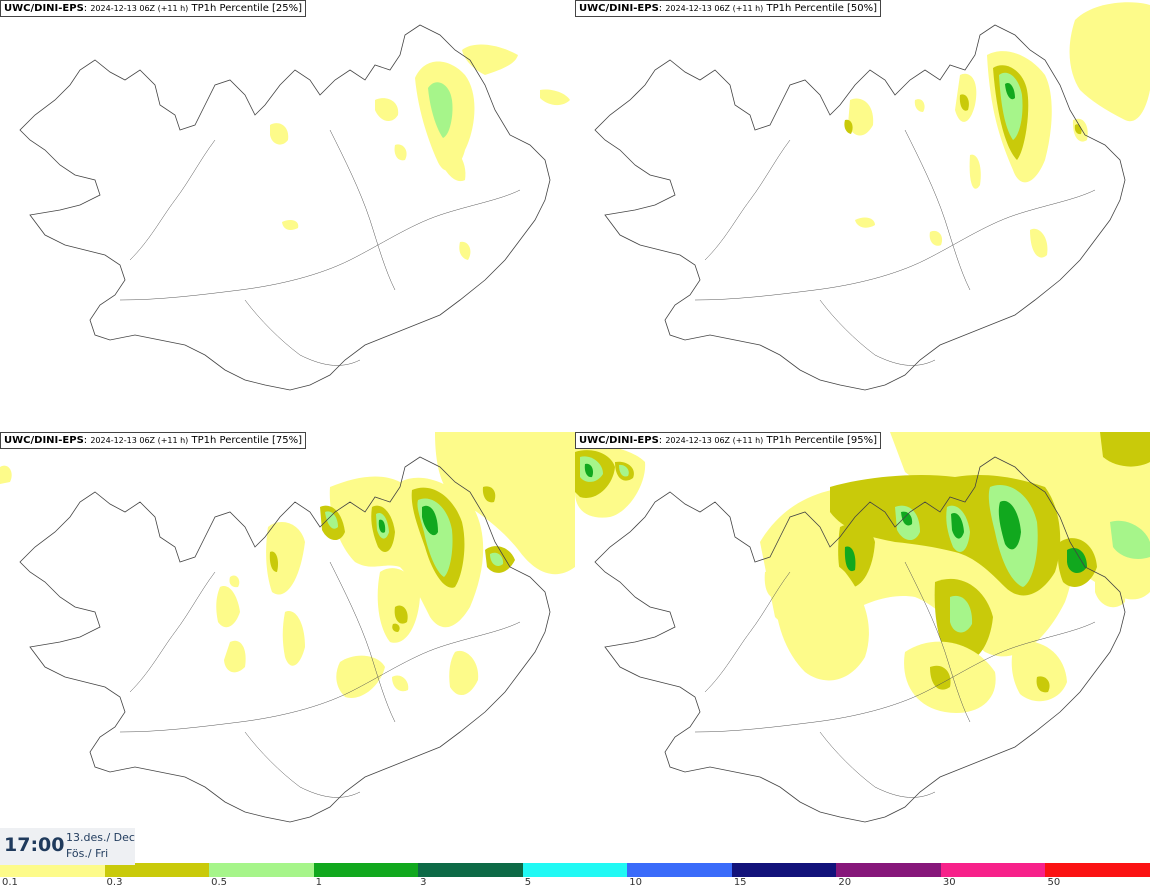  Describe the element at coordinates (845, 882) in the screenshot. I see `legend-tick-label: 20` at that location.